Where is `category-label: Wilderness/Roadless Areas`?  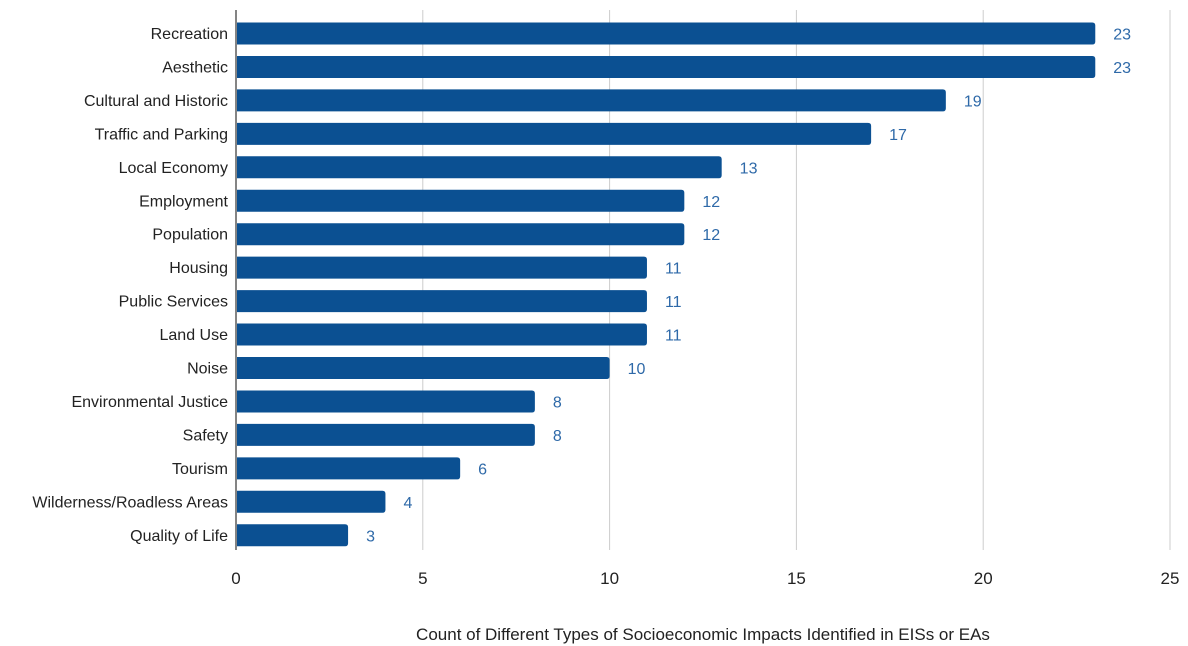 category-label: Wilderness/Roadless Areas is located at coordinates (130, 502).